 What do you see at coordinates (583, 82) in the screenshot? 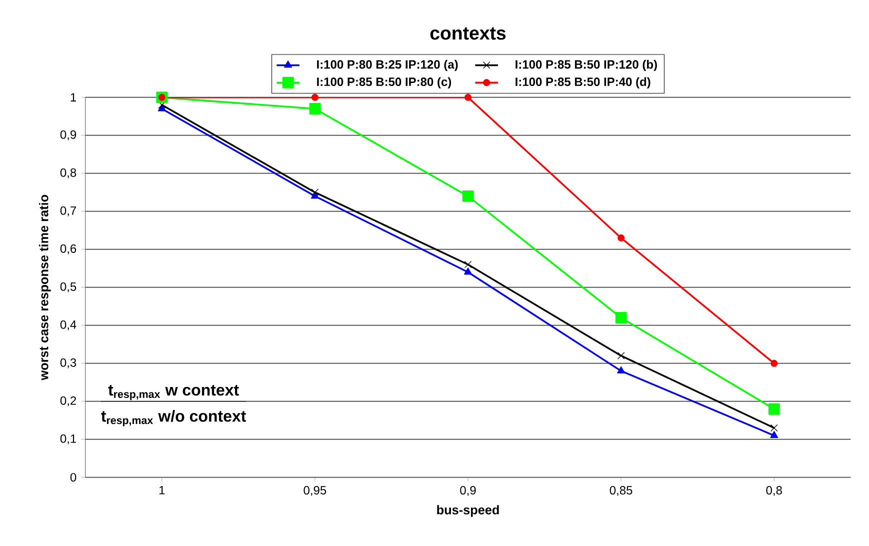
I see `legend-label: I:100 P:85 B:50 IP:40 (d)` at bounding box center [583, 82].